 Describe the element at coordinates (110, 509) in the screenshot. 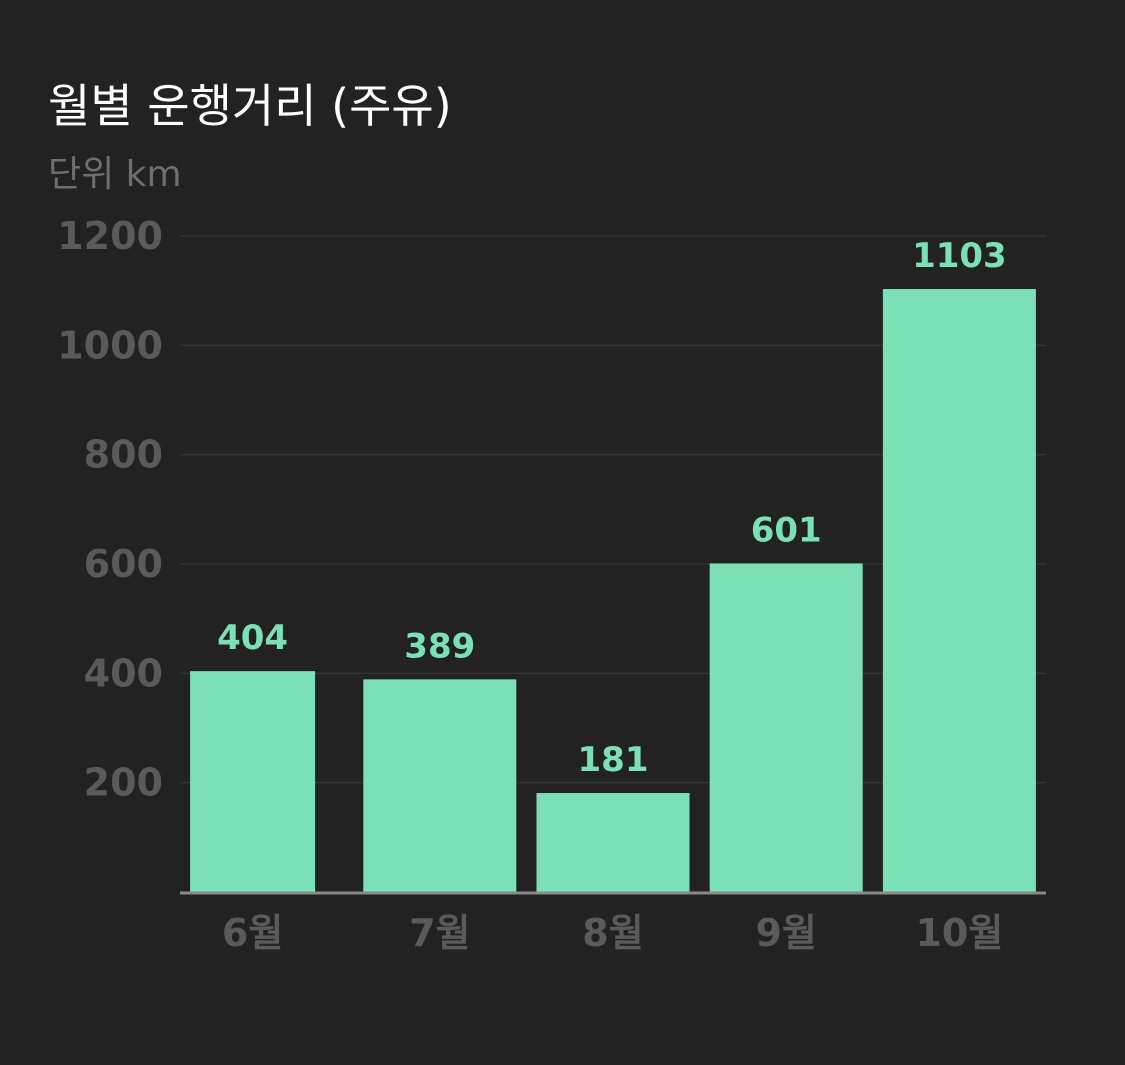

I see `y-axis-ticks: 200 400 600 800 1000 1200` at that location.